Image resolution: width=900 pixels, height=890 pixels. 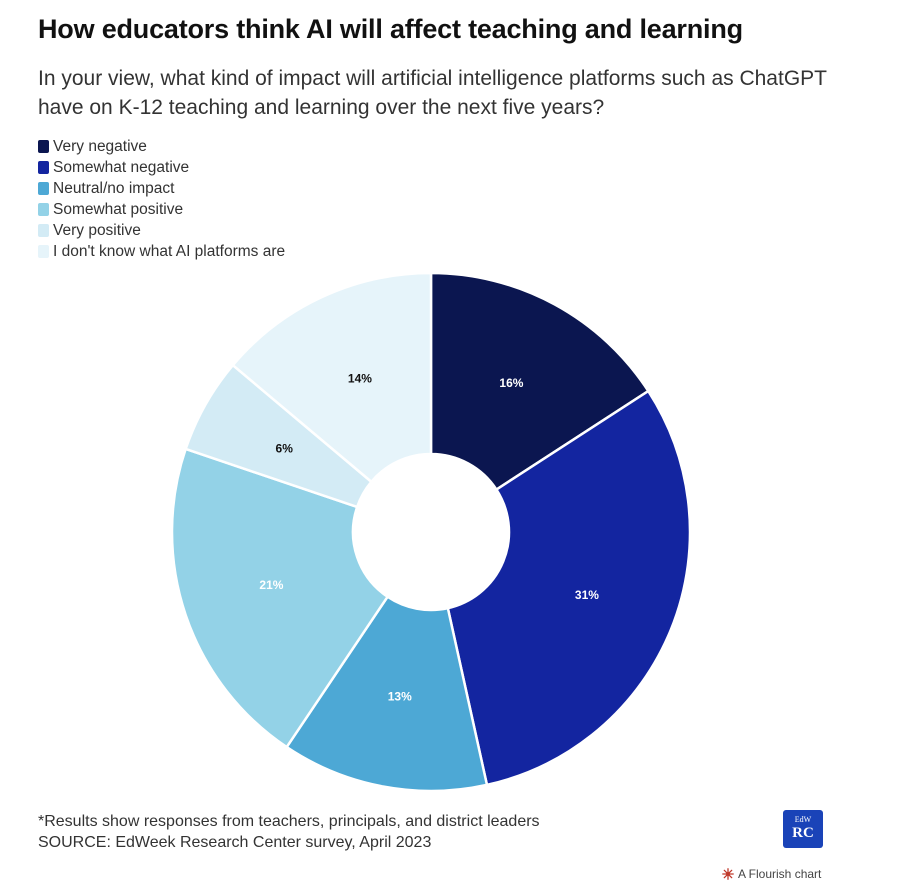 What do you see at coordinates (118, 209) in the screenshot?
I see `legend-label: Somewhat positive` at bounding box center [118, 209].